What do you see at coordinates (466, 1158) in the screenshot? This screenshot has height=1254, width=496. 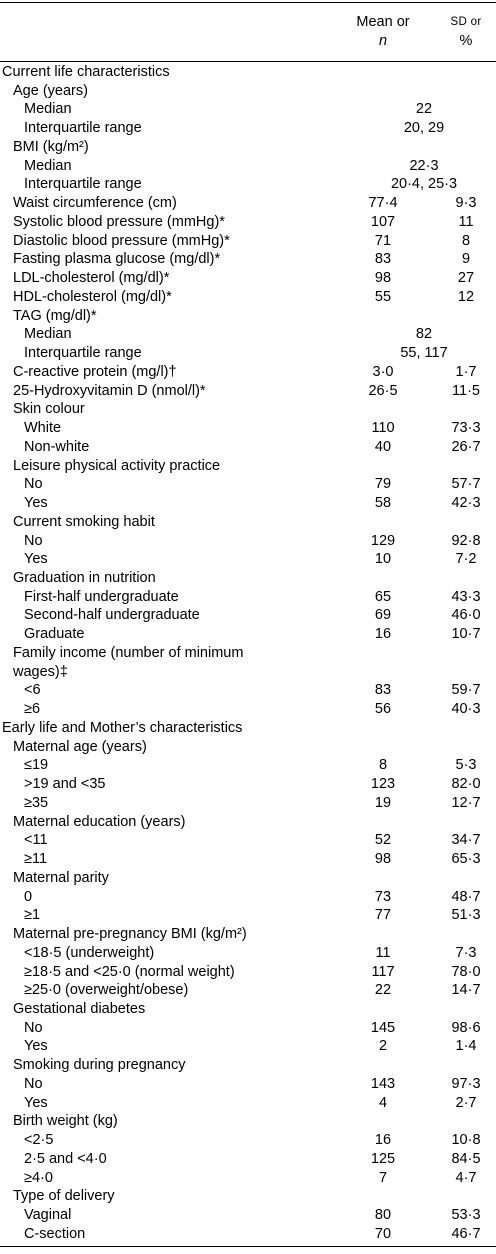 I see `sd-value: 84·5` at bounding box center [466, 1158].